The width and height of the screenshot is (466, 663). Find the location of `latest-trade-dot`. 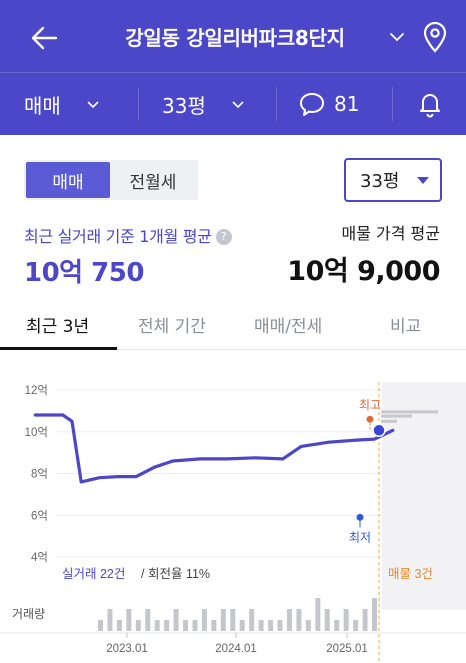

latest-trade-dot is located at coordinates (379, 430).